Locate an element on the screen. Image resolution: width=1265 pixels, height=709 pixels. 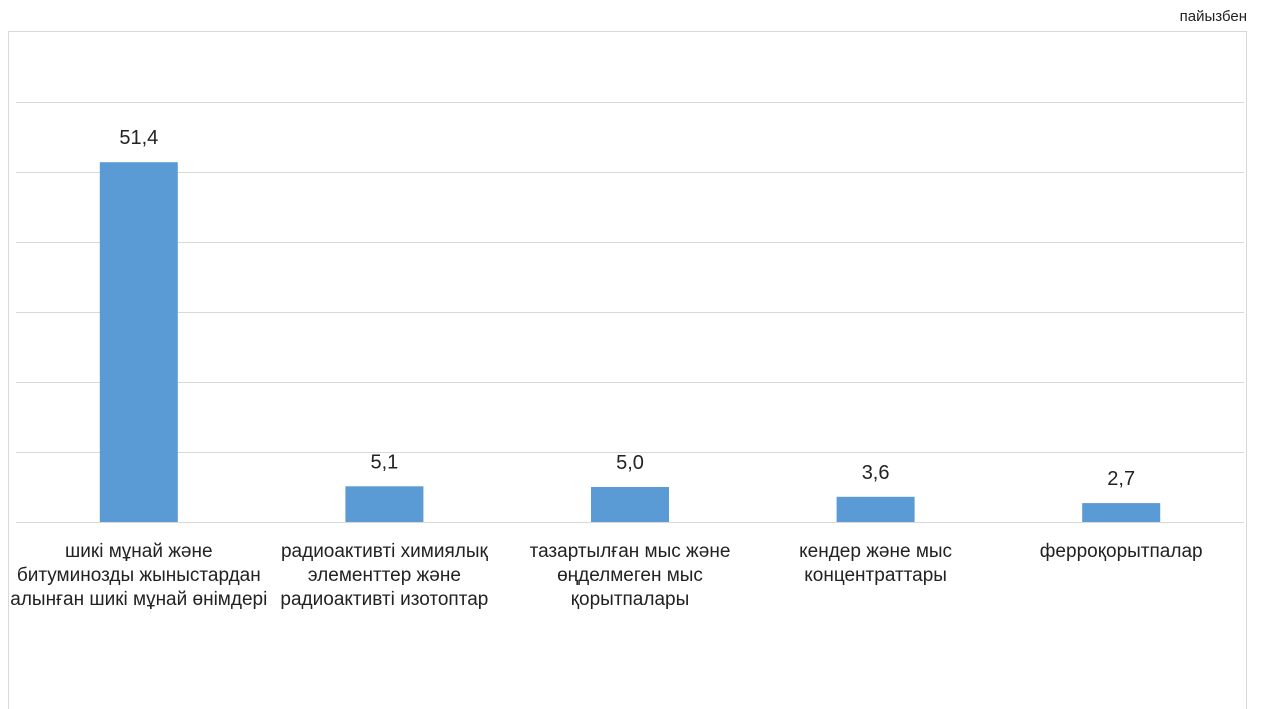
data-label: 5,0 is located at coordinates (630, 463).